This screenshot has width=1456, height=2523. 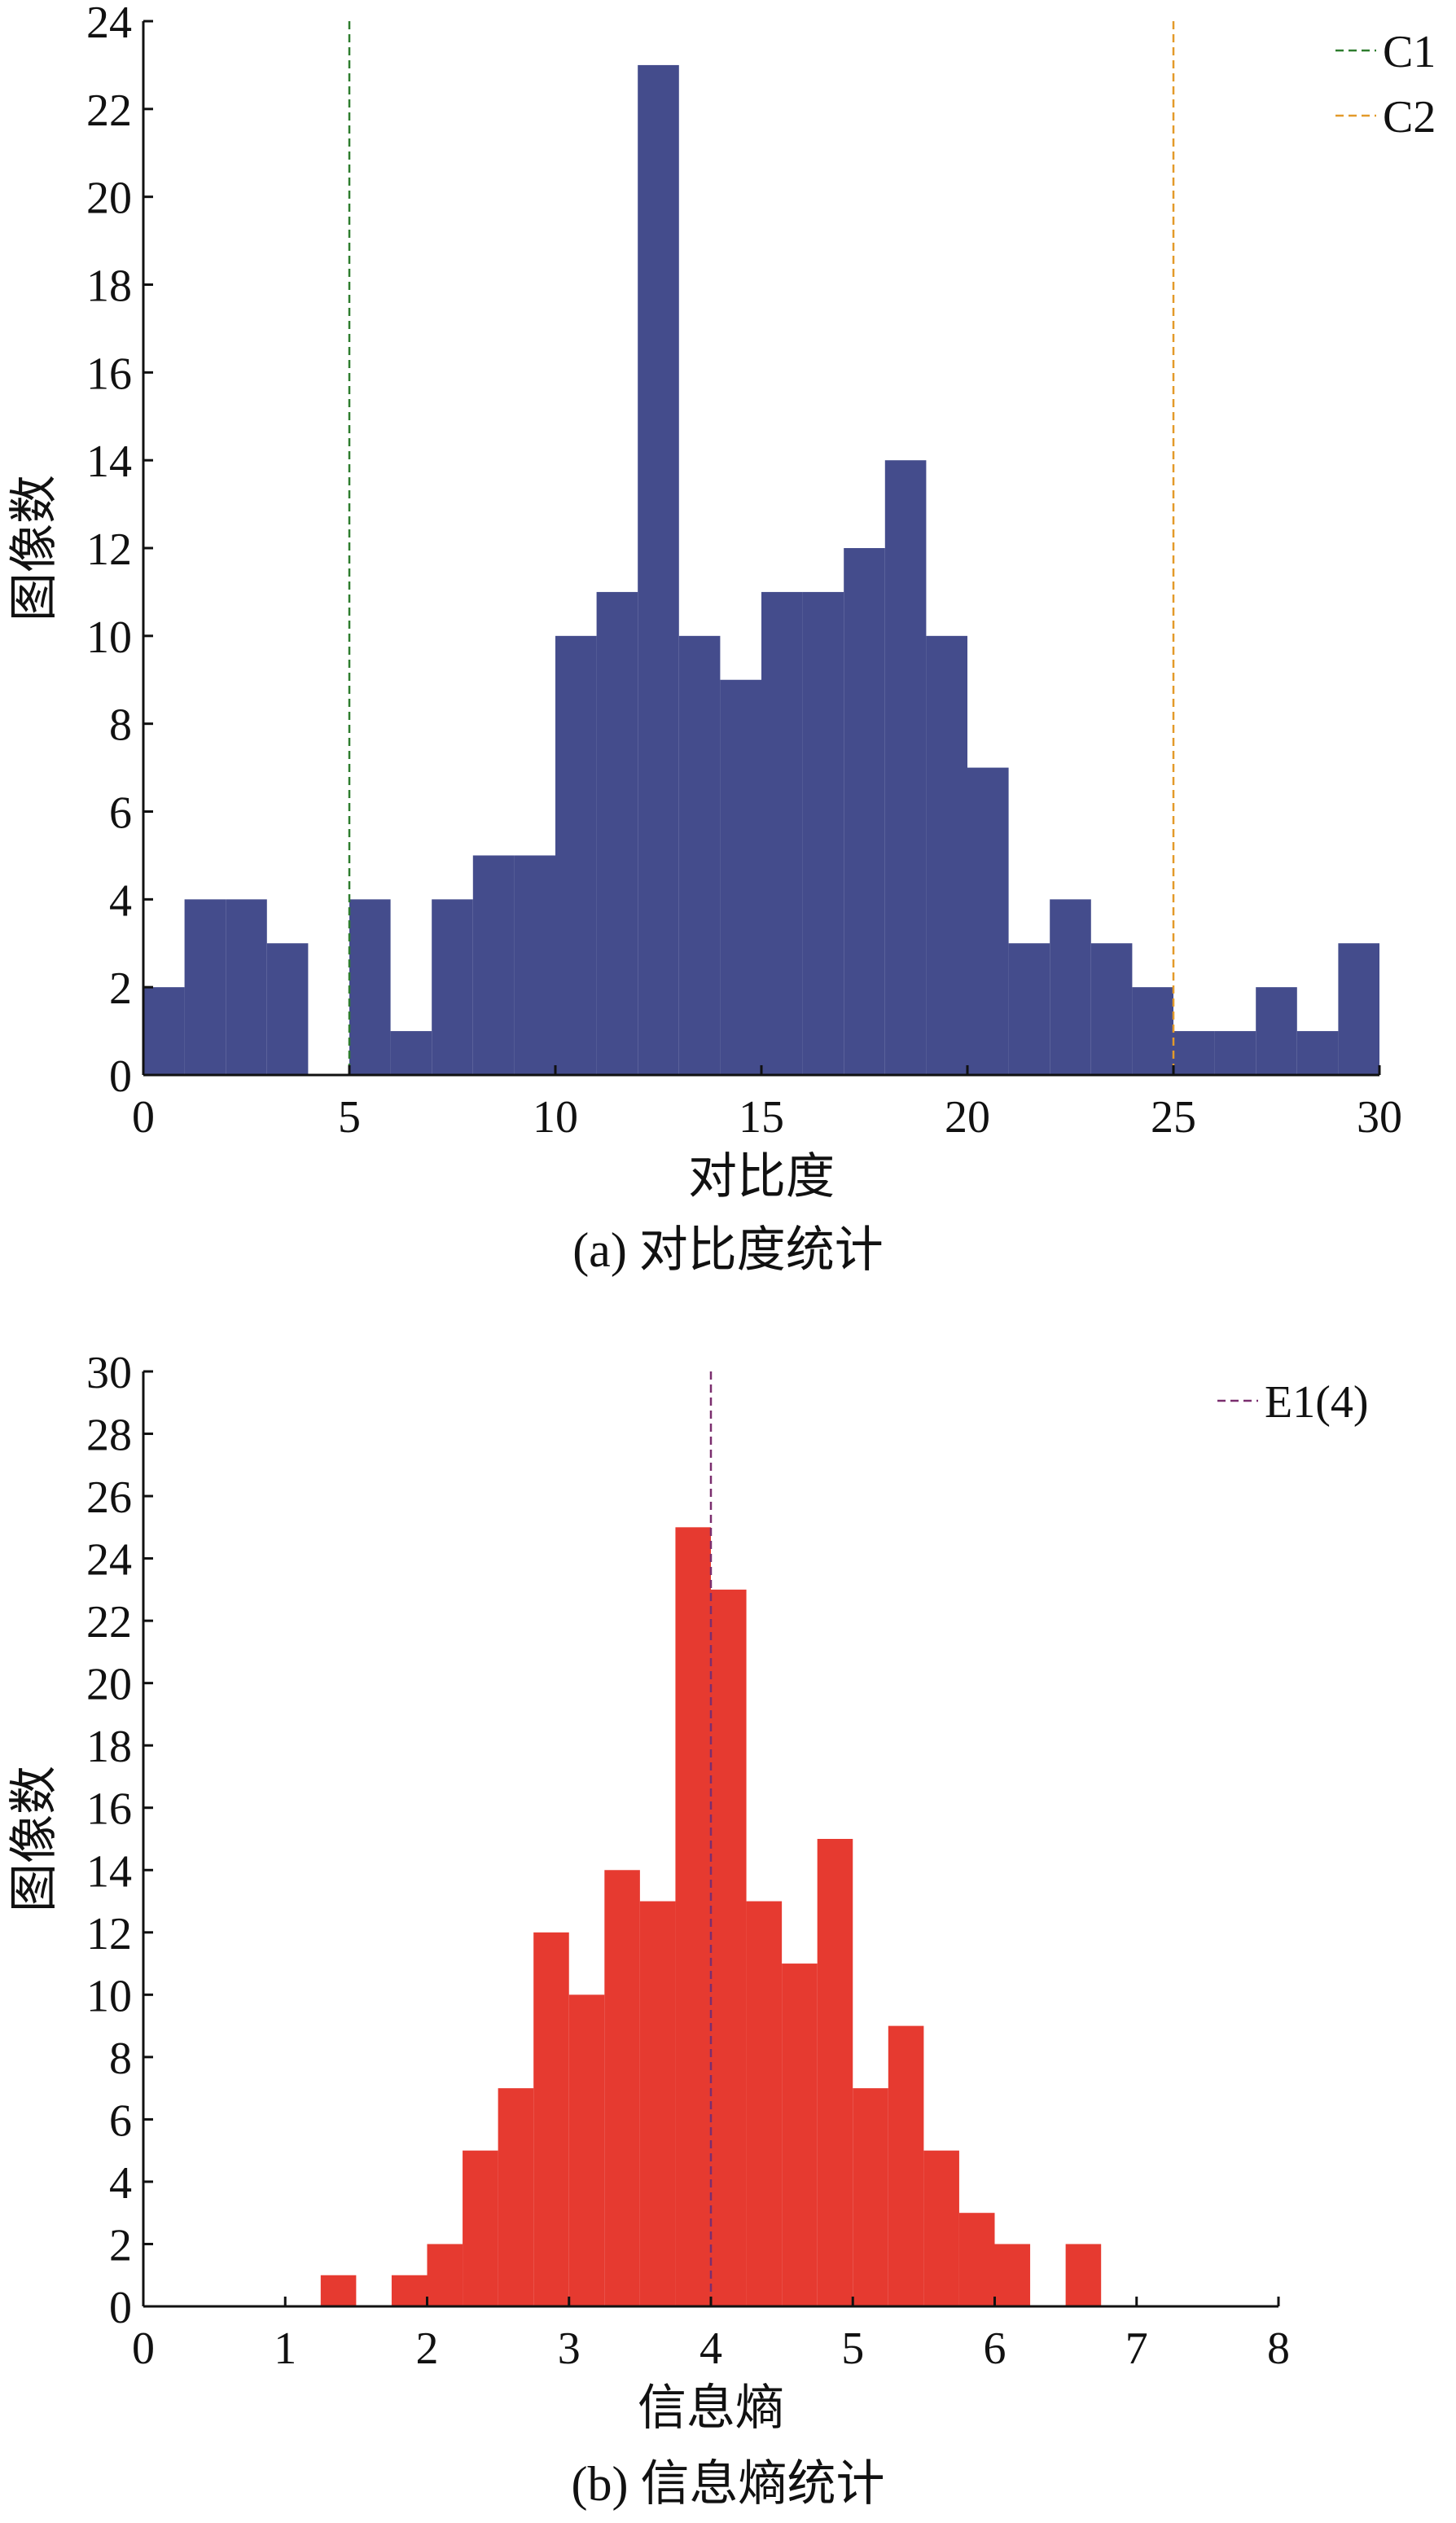 I want to click on entropy-y-tick-label: 18, so click(x=109, y=1747).